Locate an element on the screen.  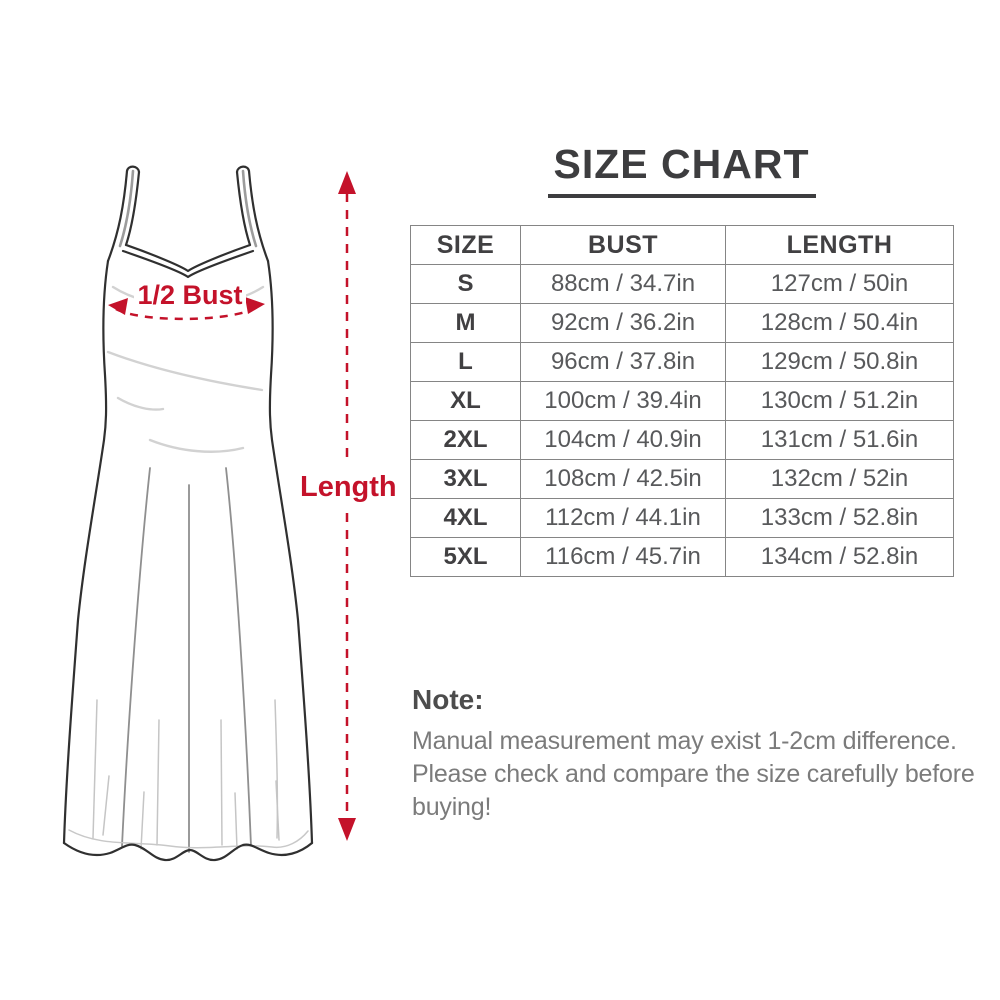
length-value: 134cm / 52.8in is located at coordinates (839, 557).